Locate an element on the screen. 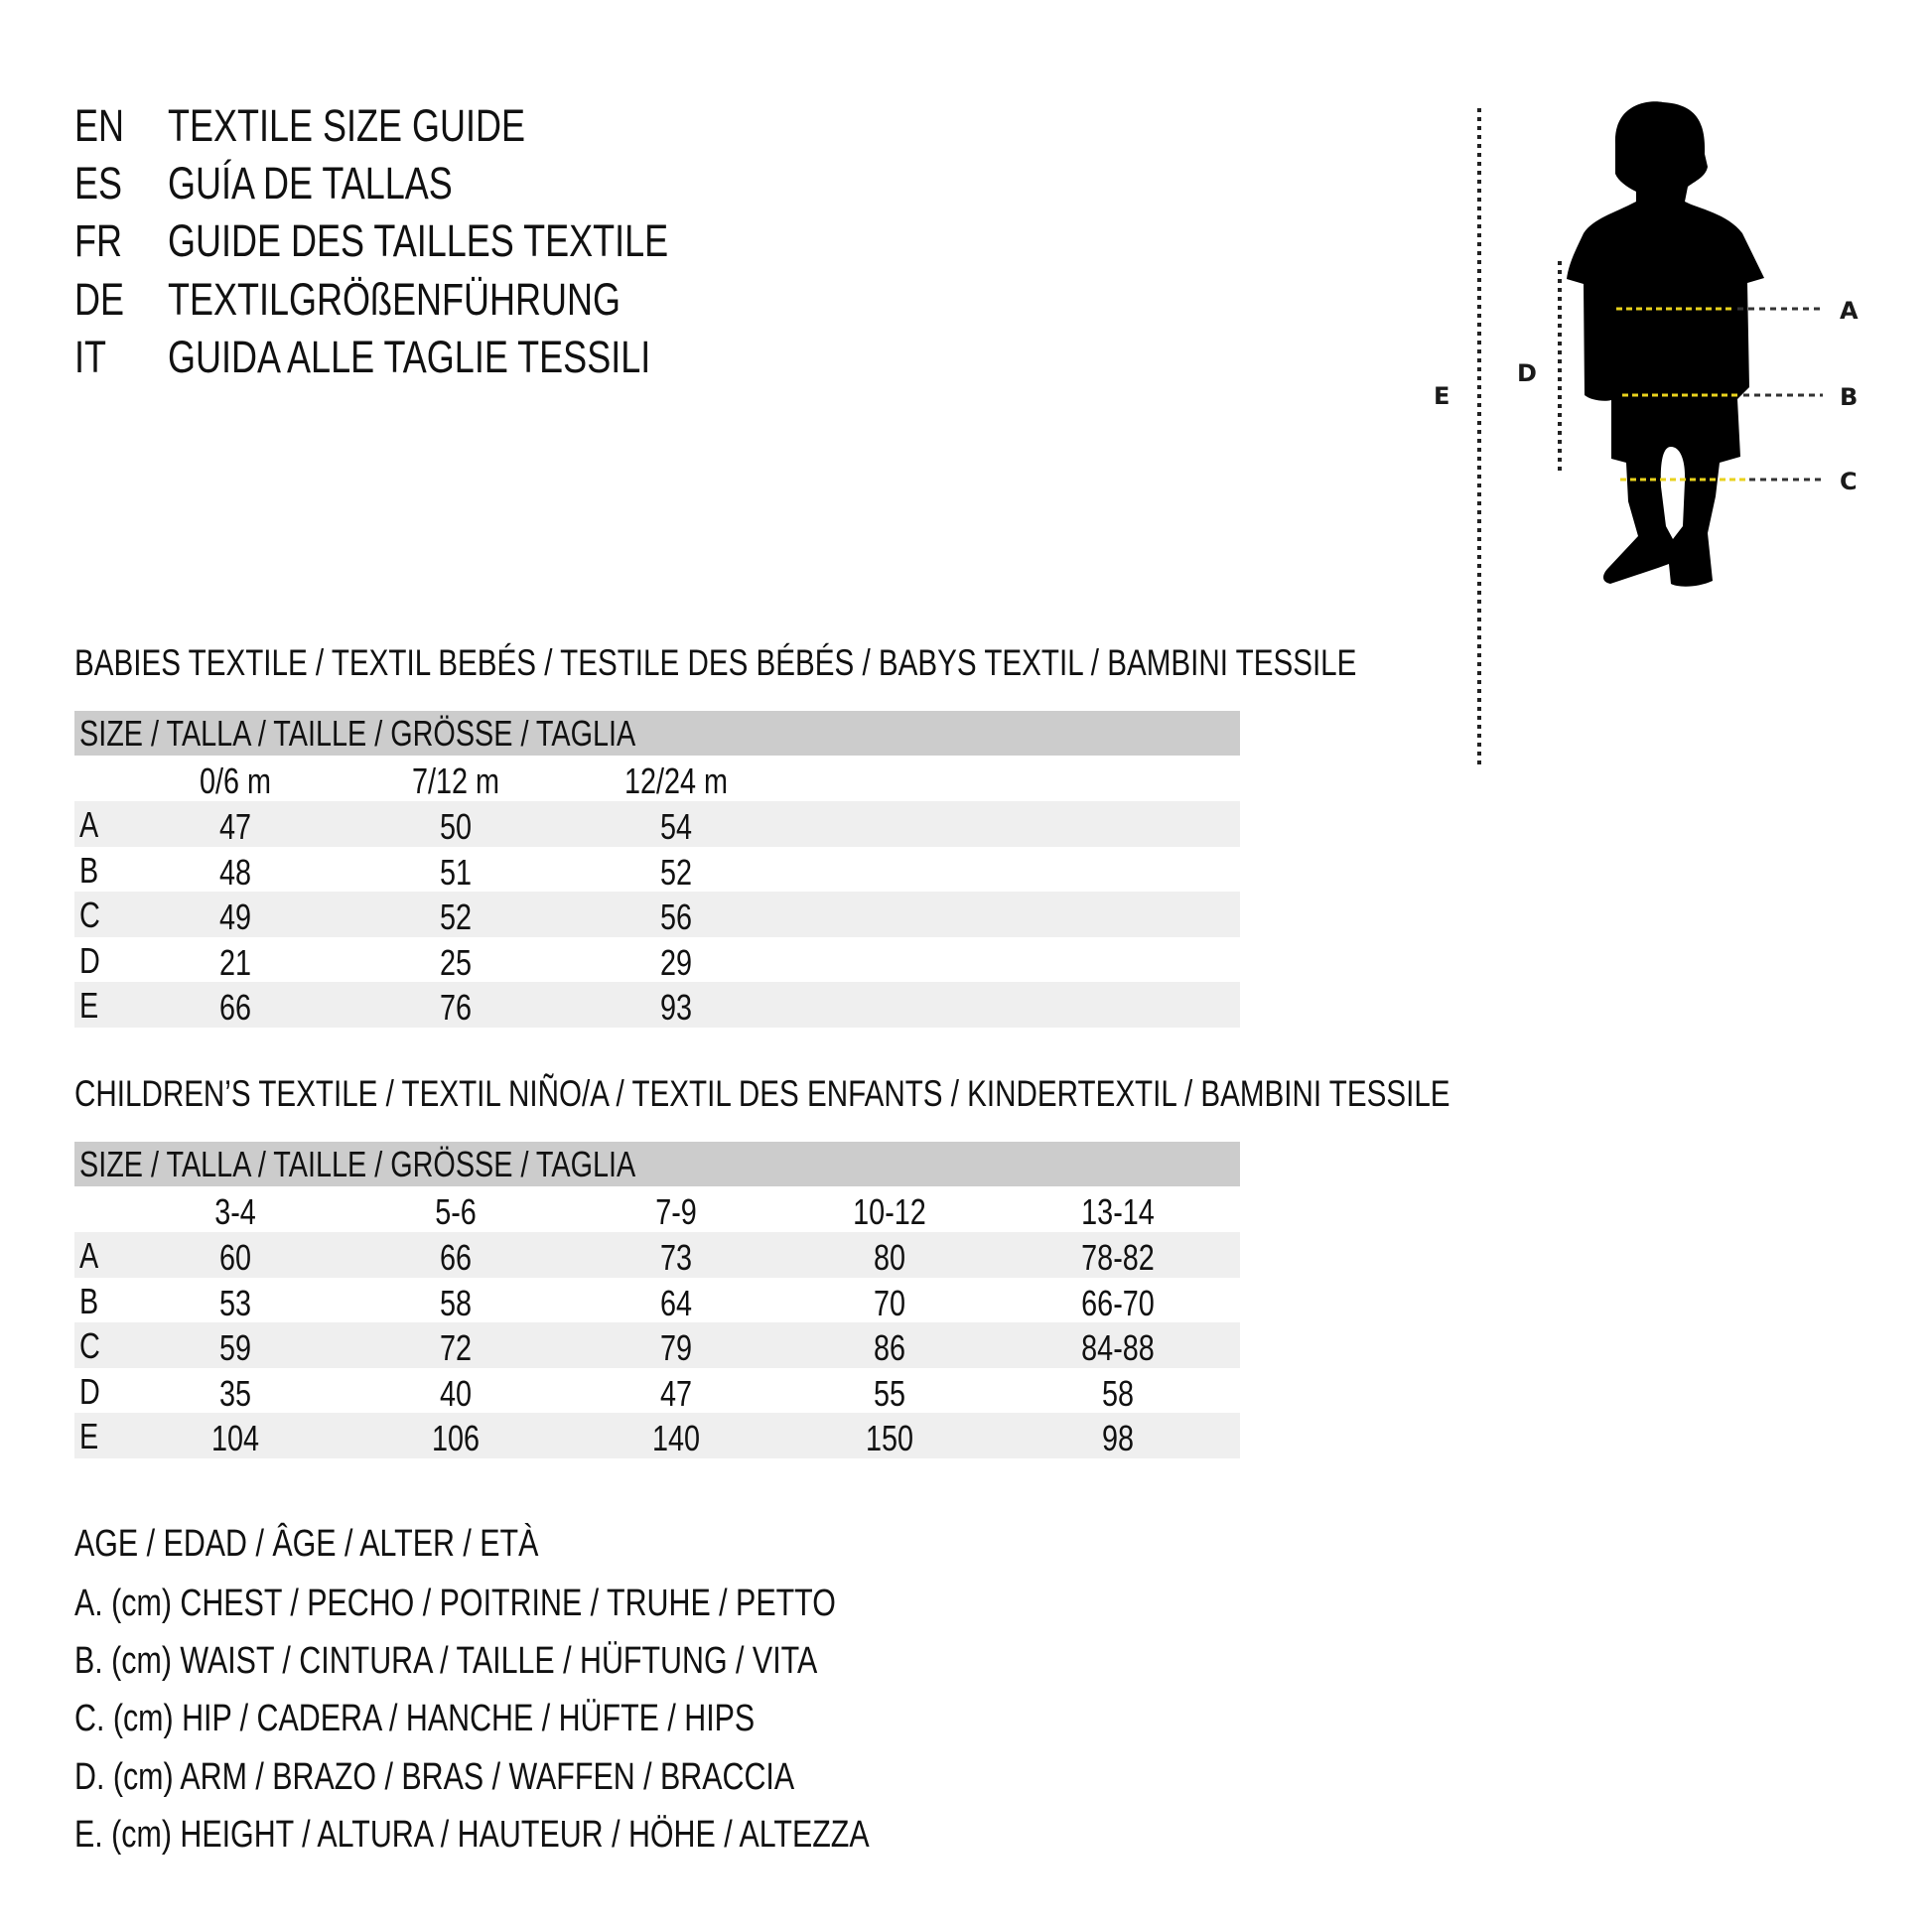 The image size is (1932, 1932). table-cell: 50 is located at coordinates (456, 826).